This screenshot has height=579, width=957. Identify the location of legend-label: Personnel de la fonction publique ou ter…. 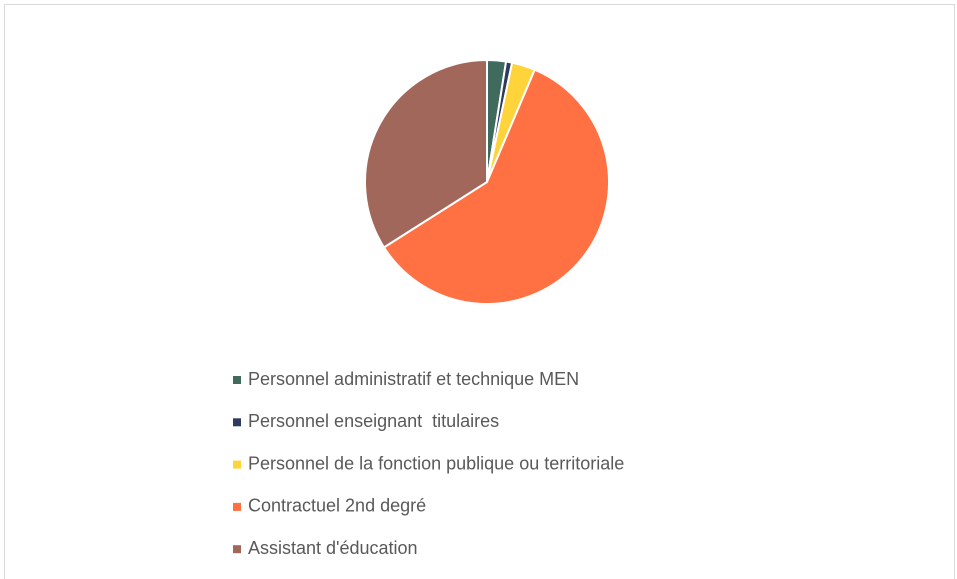
(436, 463).